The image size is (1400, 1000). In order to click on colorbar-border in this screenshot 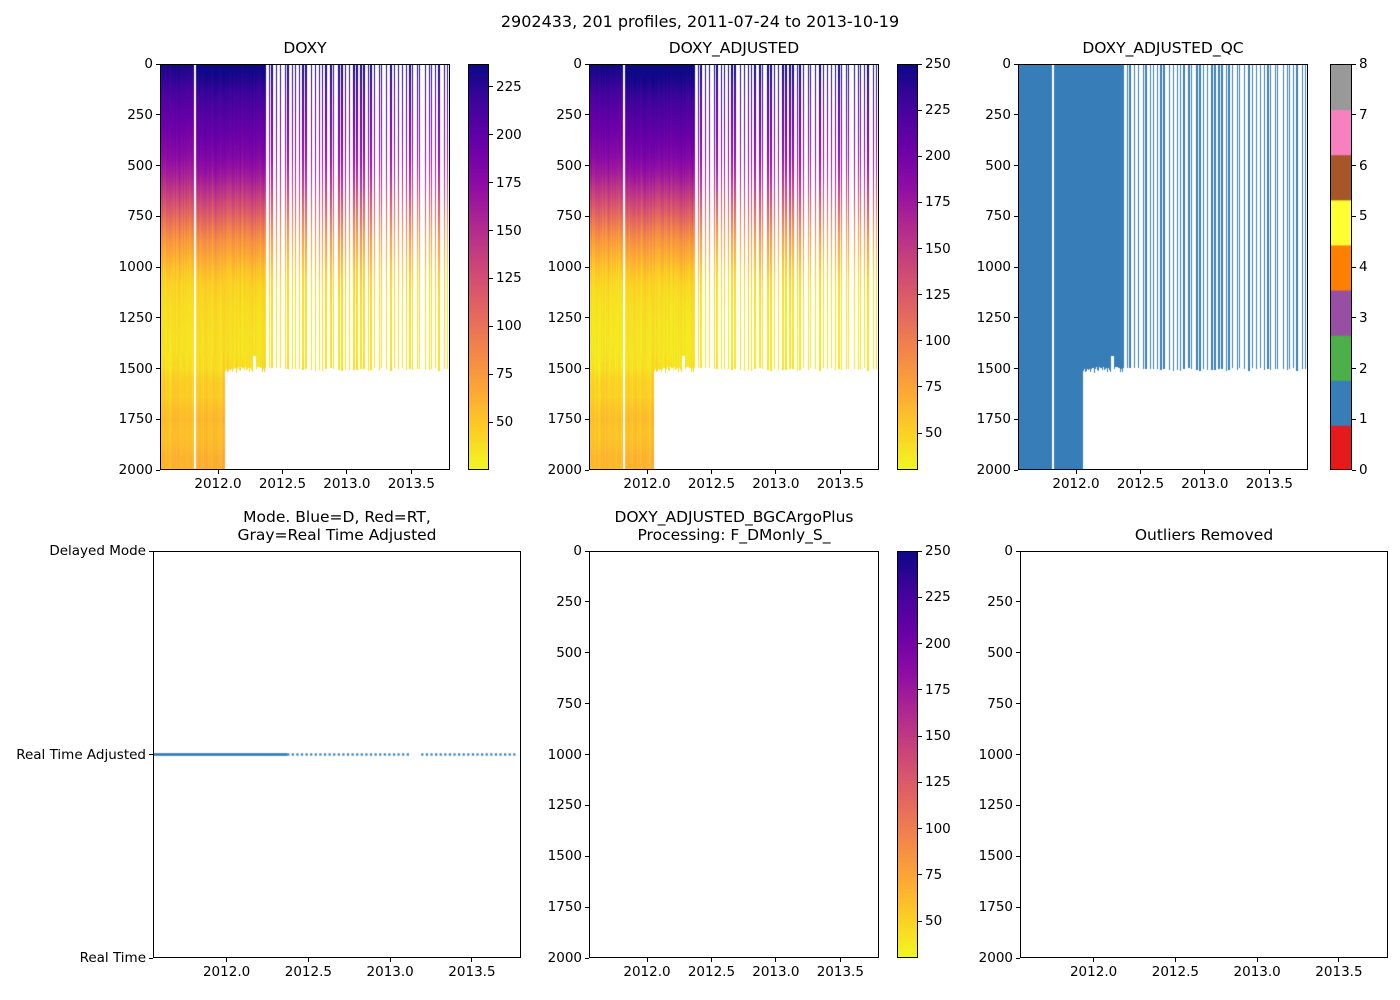, I will do `click(907, 754)`.